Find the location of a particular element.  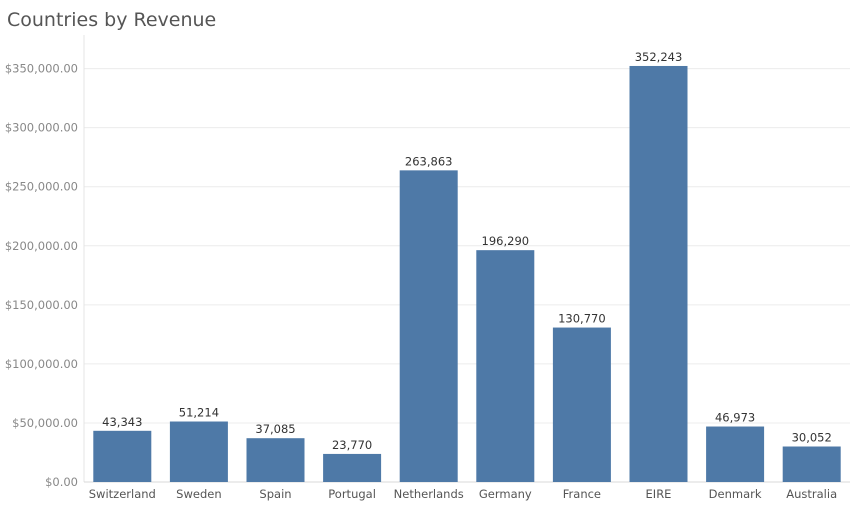

x-tick-label: Switzerland is located at coordinates (122, 494).